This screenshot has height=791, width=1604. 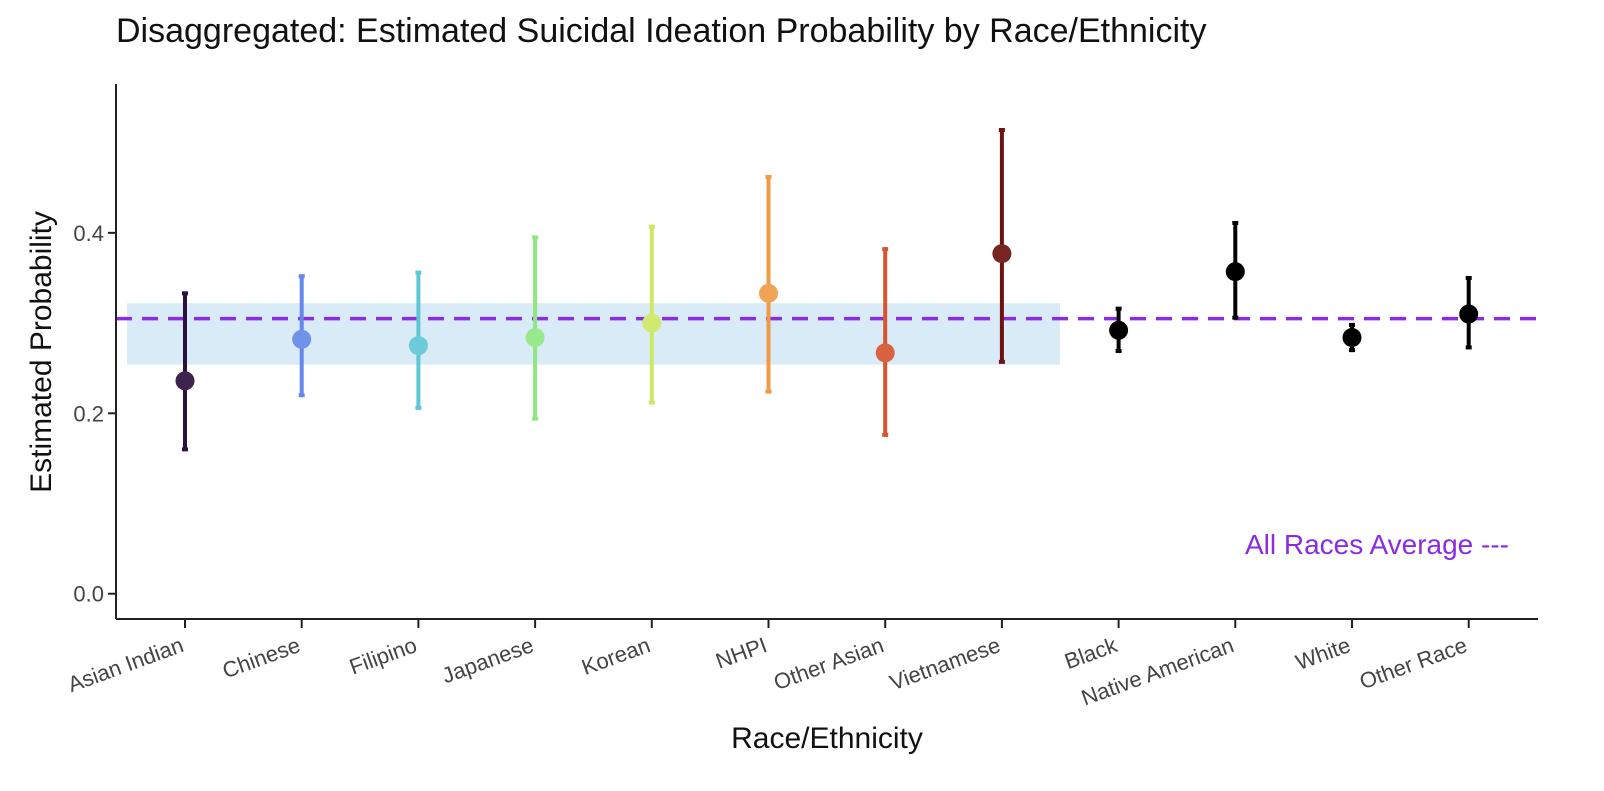 I want to click on average-band-rect, so click(x=593, y=334).